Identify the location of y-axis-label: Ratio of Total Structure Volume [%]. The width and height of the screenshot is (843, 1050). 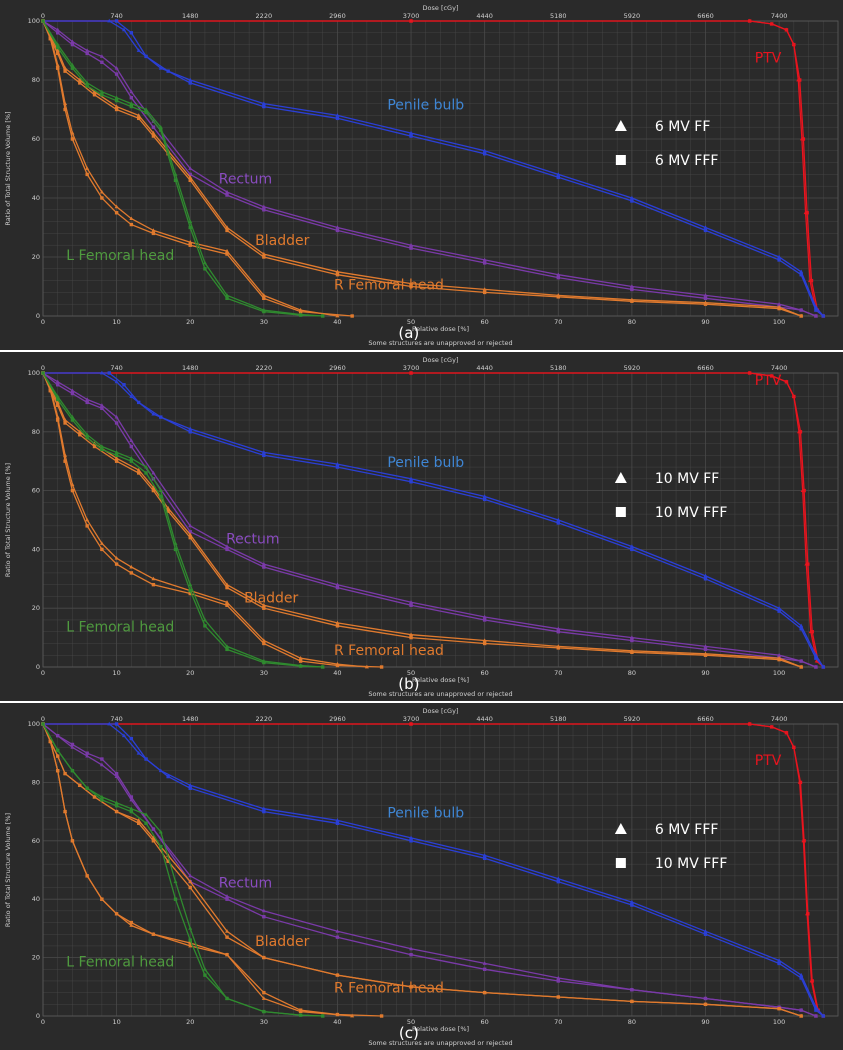
(8, 870).